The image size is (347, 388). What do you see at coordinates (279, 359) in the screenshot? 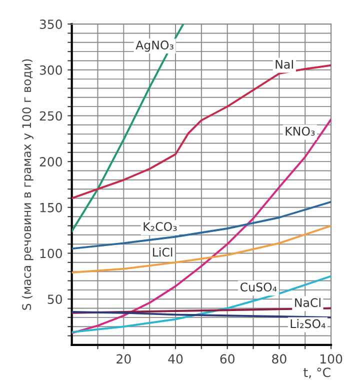
I see `x-tick-label: 80` at bounding box center [279, 359].